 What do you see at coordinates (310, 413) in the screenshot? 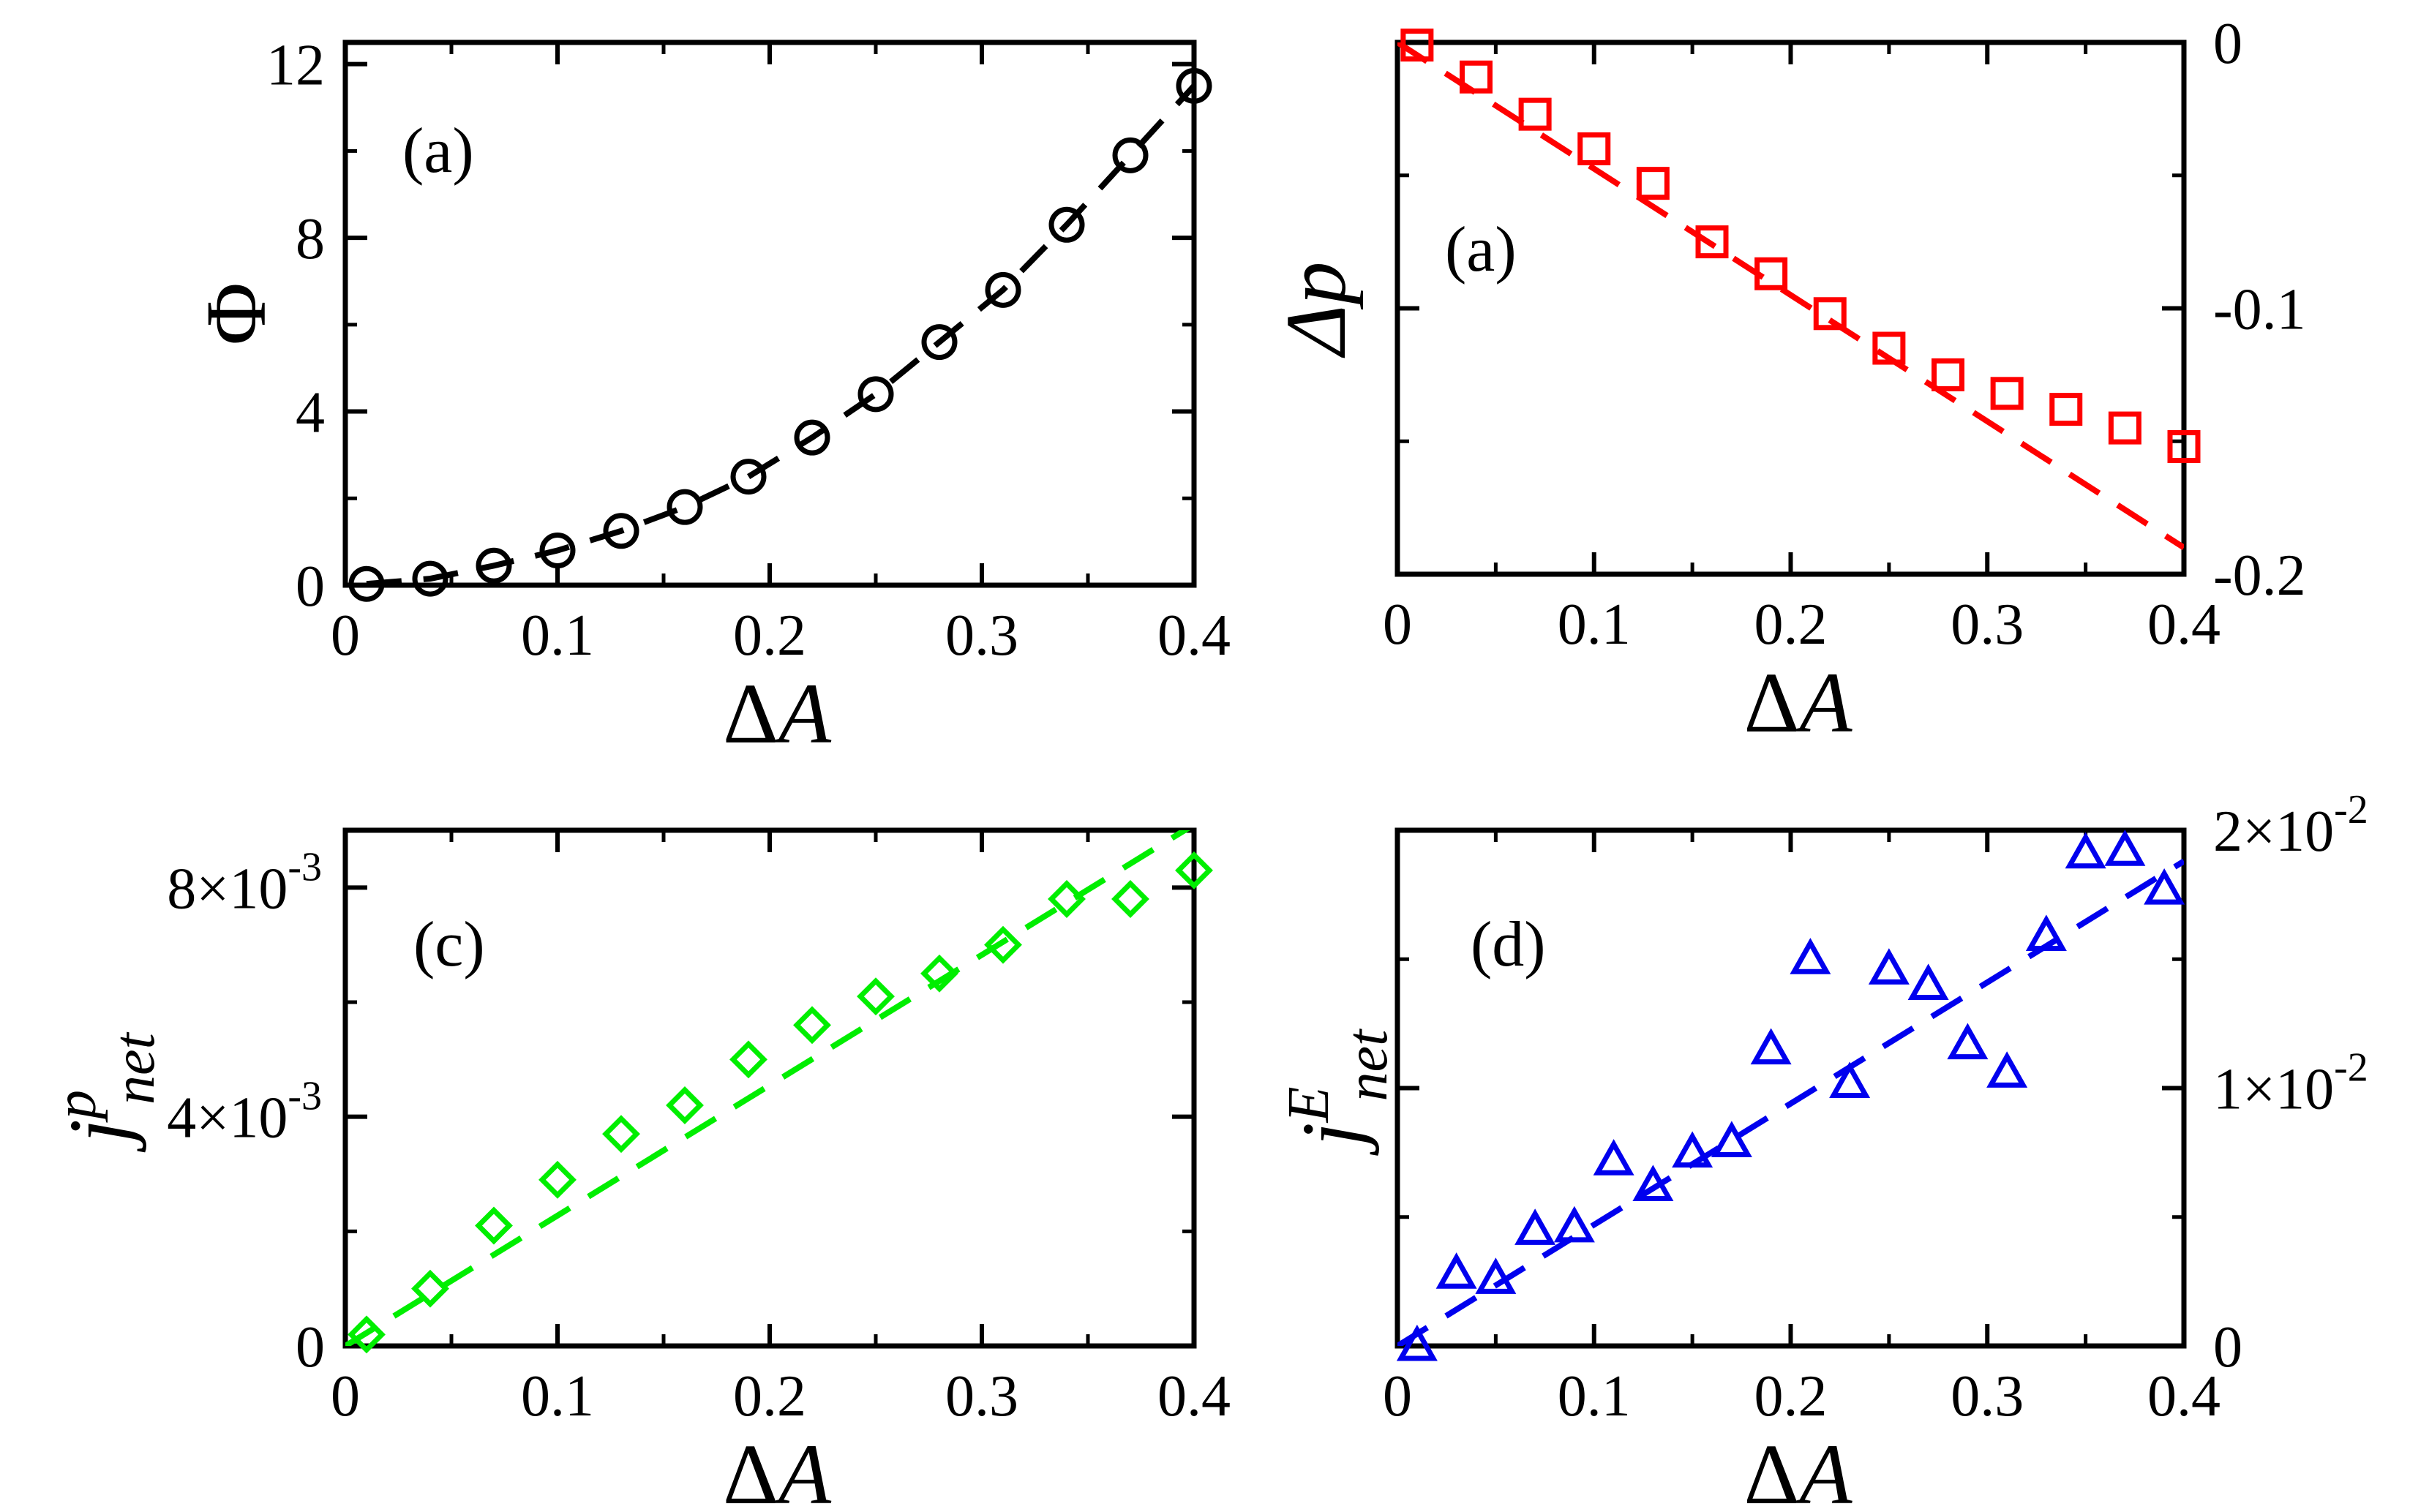
I see `y-tick-label: 4` at bounding box center [310, 413].